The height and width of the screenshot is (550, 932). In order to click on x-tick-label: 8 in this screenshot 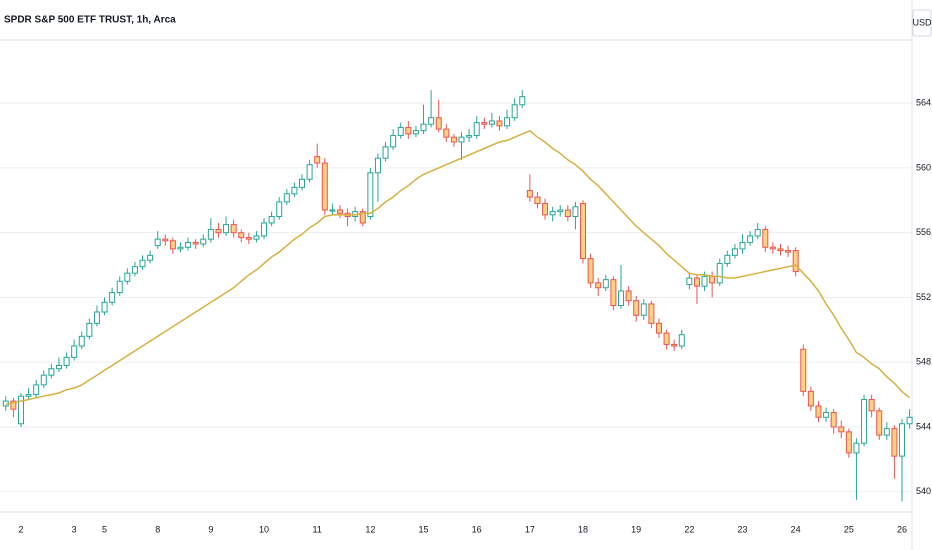, I will do `click(157, 529)`.